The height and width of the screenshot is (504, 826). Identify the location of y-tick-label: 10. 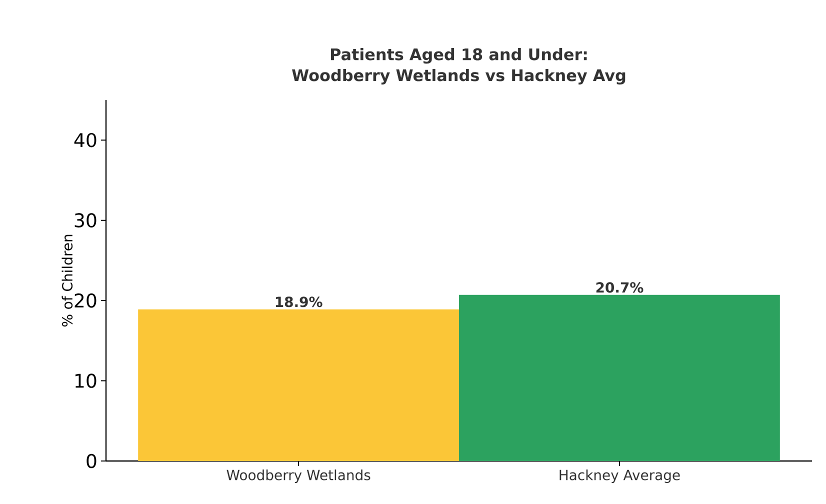
(85, 381).